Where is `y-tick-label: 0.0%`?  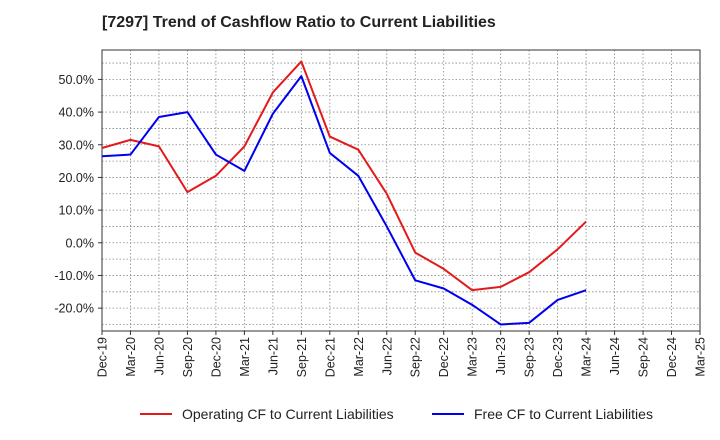 y-tick-label: 0.0% is located at coordinates (80, 243).